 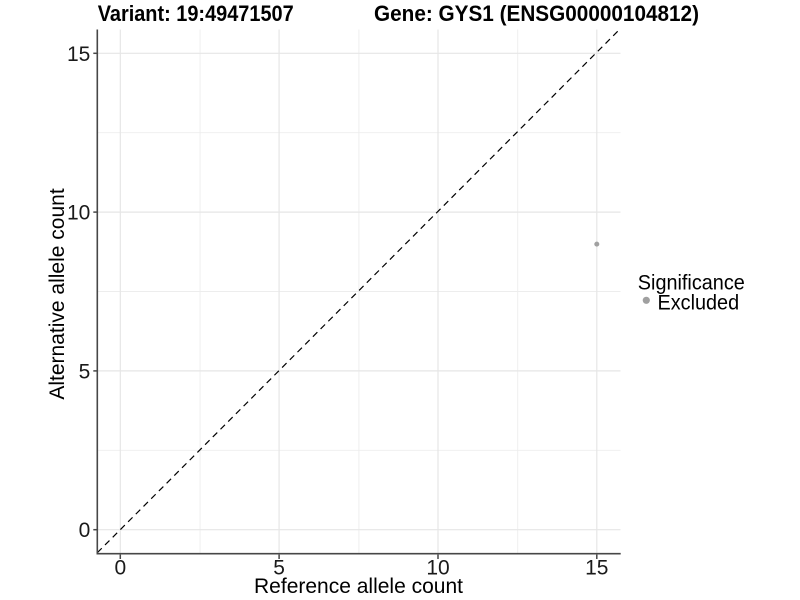 What do you see at coordinates (699, 302) in the screenshot?
I see `svg-text: Excluded` at bounding box center [699, 302].